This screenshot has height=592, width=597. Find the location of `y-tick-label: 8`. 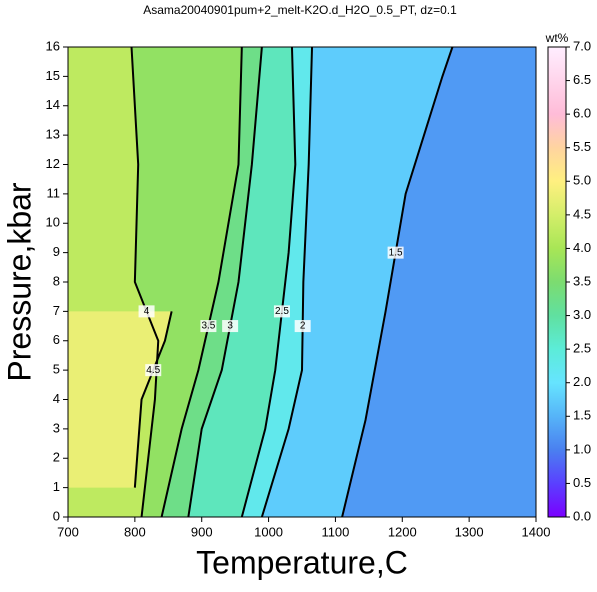

y-tick-label: 8 is located at coordinates (56, 280).